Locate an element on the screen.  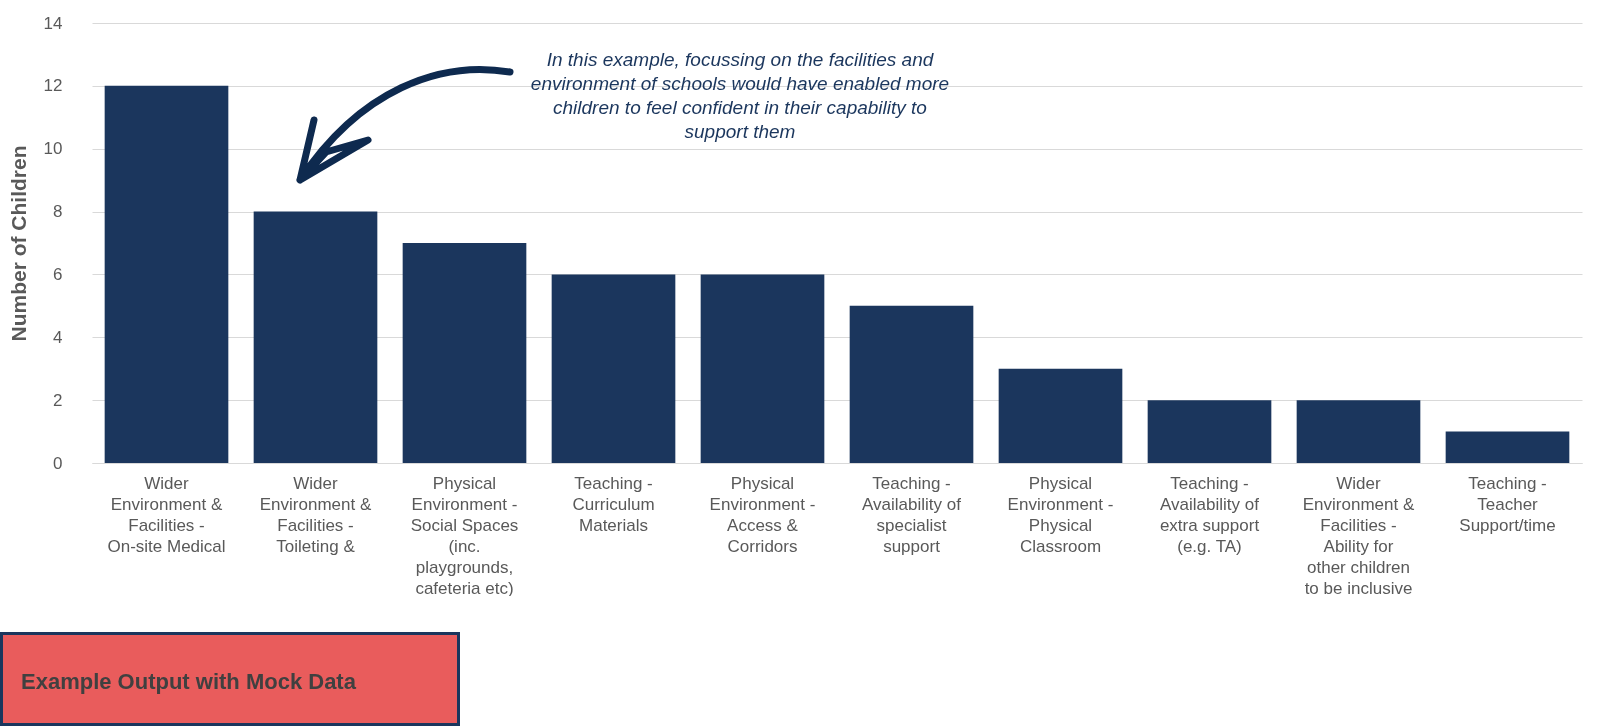
x-tick-label: Teaching - Availability of extra support (e.g. TA) is located at coordinates (1209, 514).